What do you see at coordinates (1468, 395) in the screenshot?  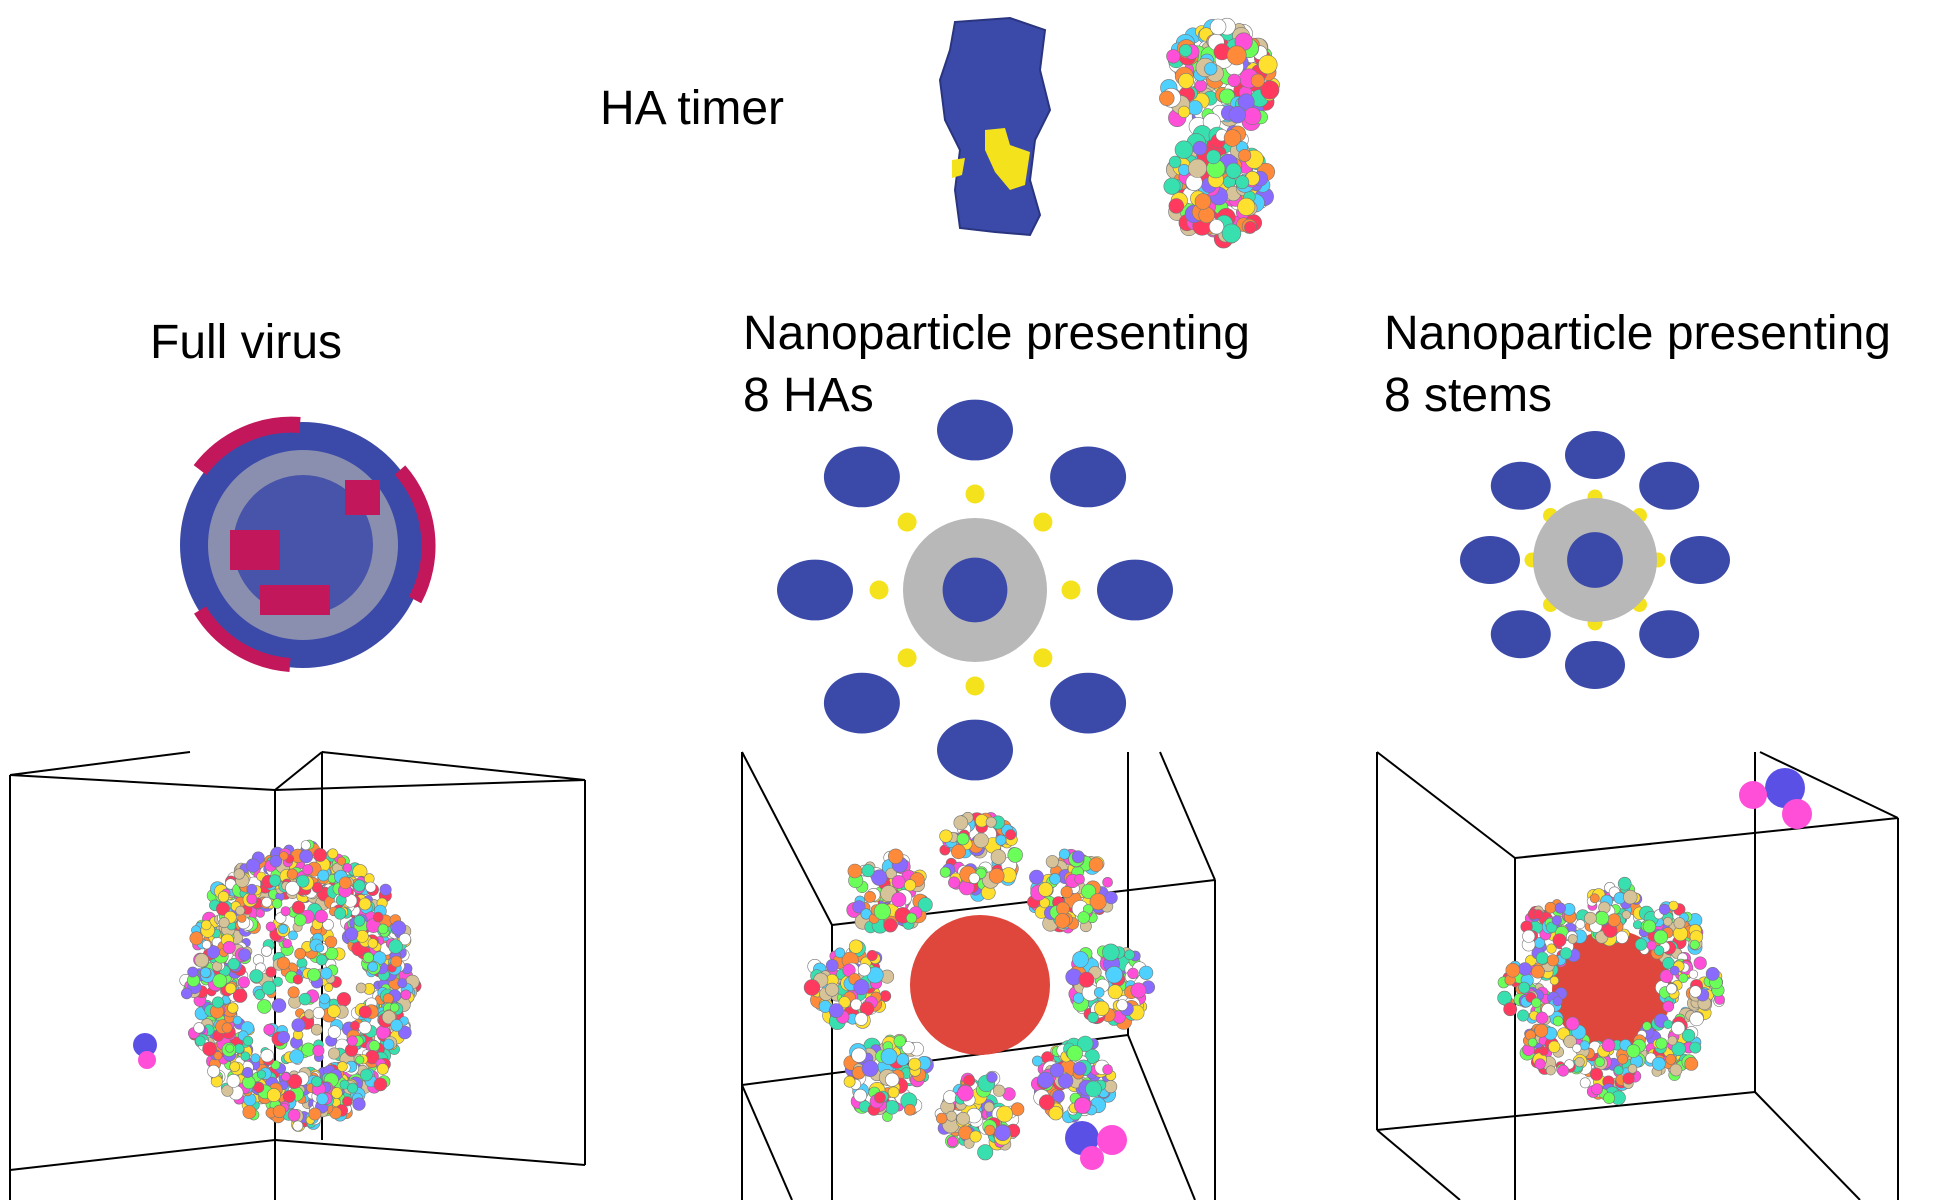 I see `label-nanoparticle-8-stems-line2: 8 stems` at bounding box center [1468, 395].